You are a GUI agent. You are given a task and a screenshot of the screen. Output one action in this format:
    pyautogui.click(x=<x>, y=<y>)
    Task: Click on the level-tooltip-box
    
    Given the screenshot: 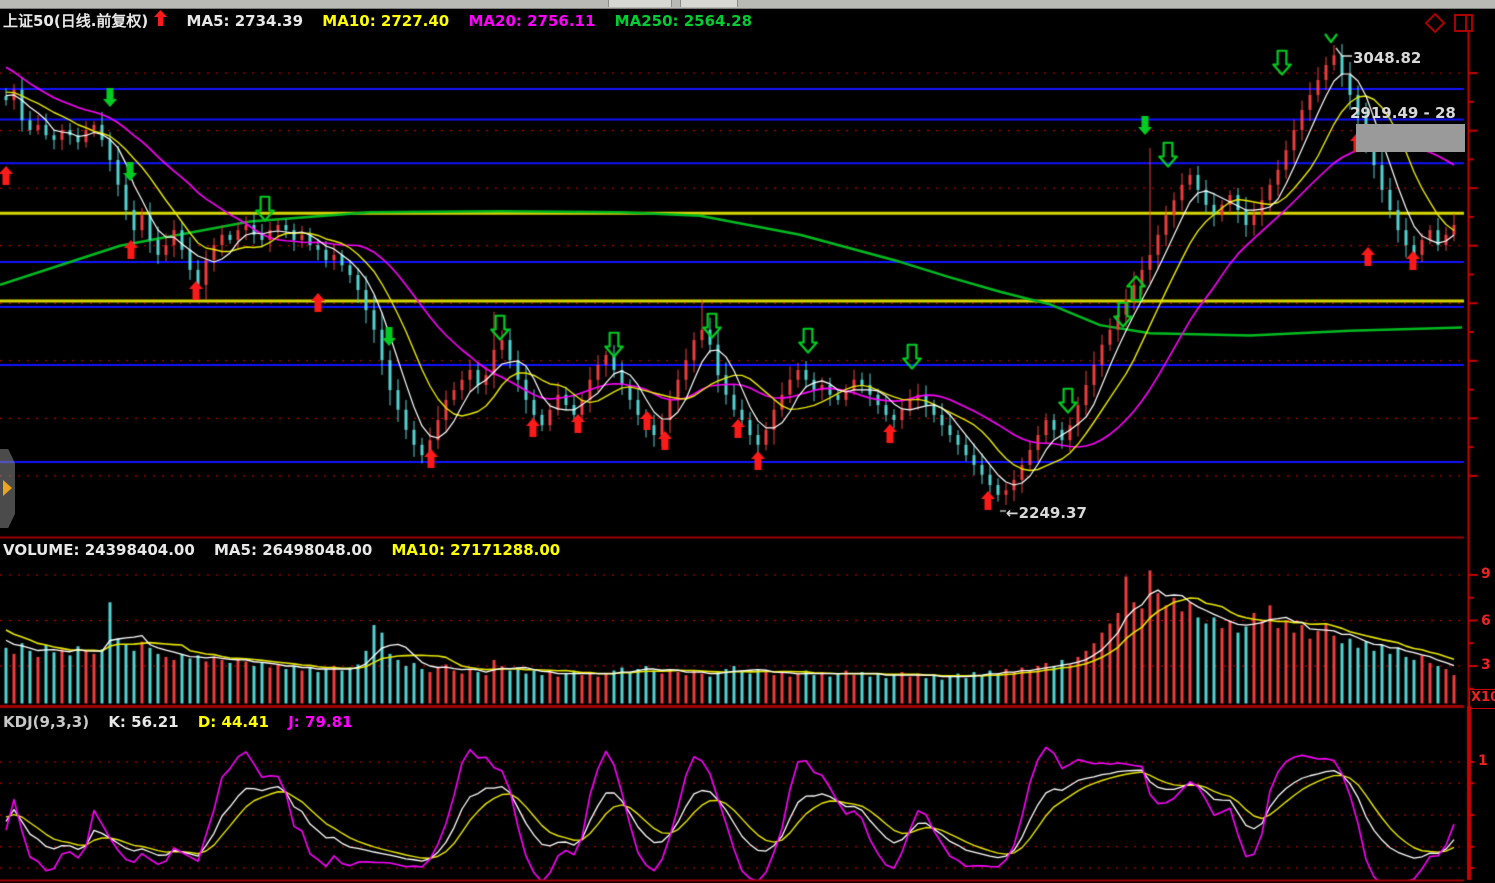 What is the action you would take?
    pyautogui.click(x=1410, y=138)
    